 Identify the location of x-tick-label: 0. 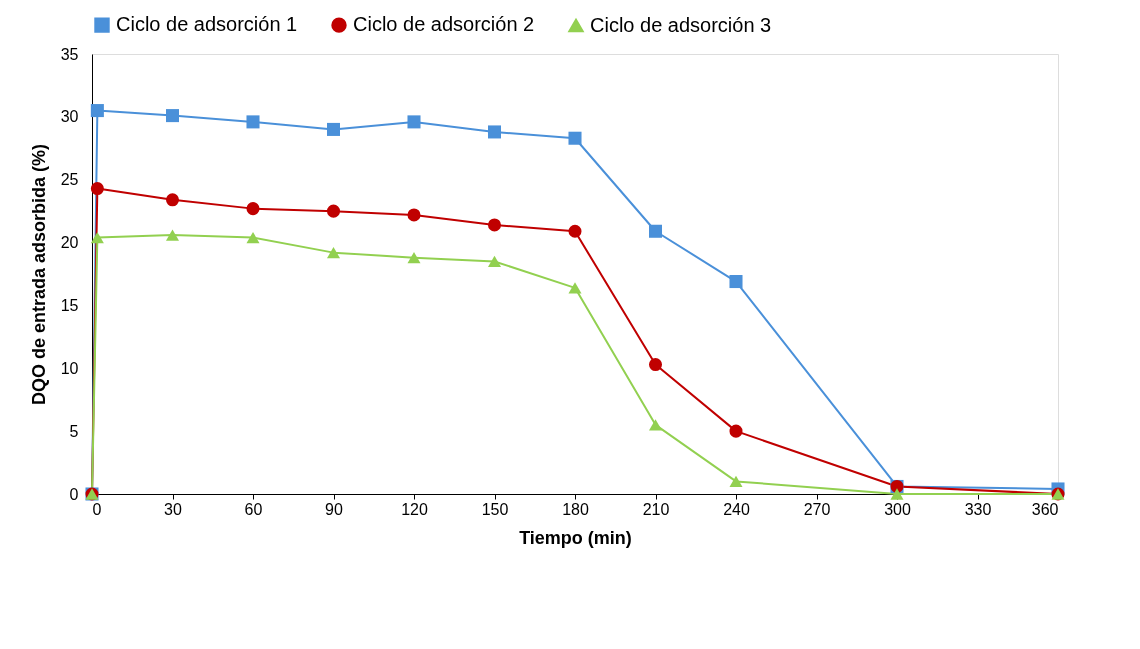
(97, 509).